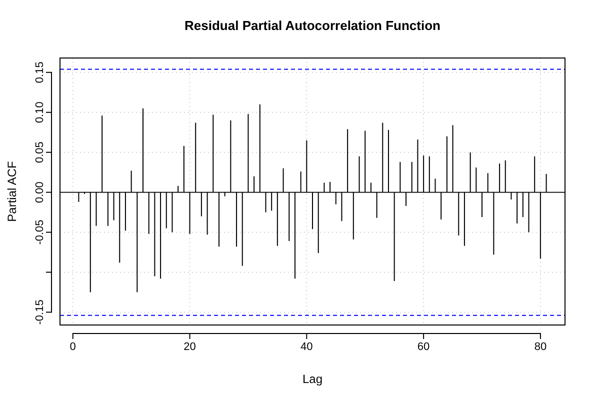 The width and height of the screenshot is (600, 400). What do you see at coordinates (40, 153) in the screenshot?
I see `y-tick-label: 0.05` at bounding box center [40, 153].